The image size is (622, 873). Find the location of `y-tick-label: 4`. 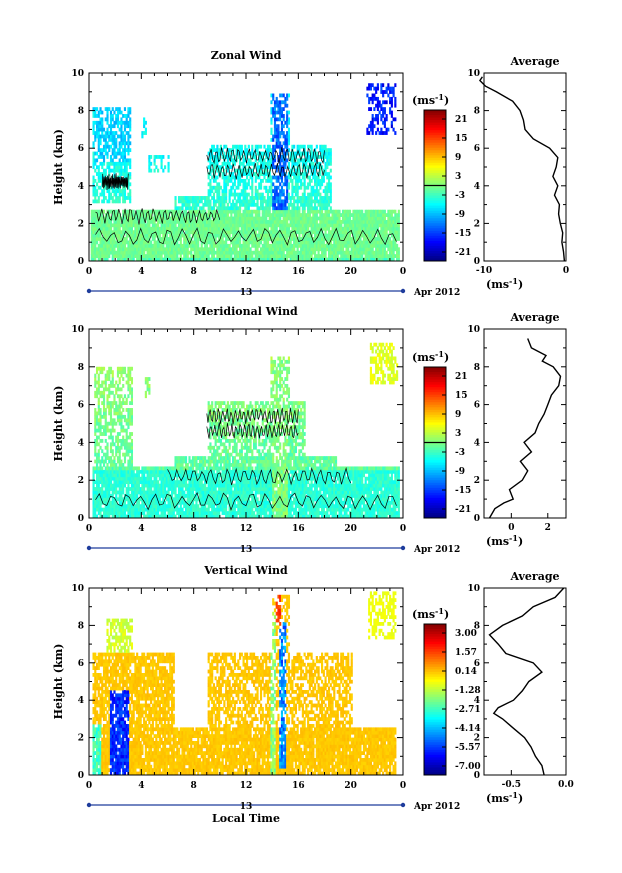

y-tick-label: 4 is located at coordinates (81, 701).